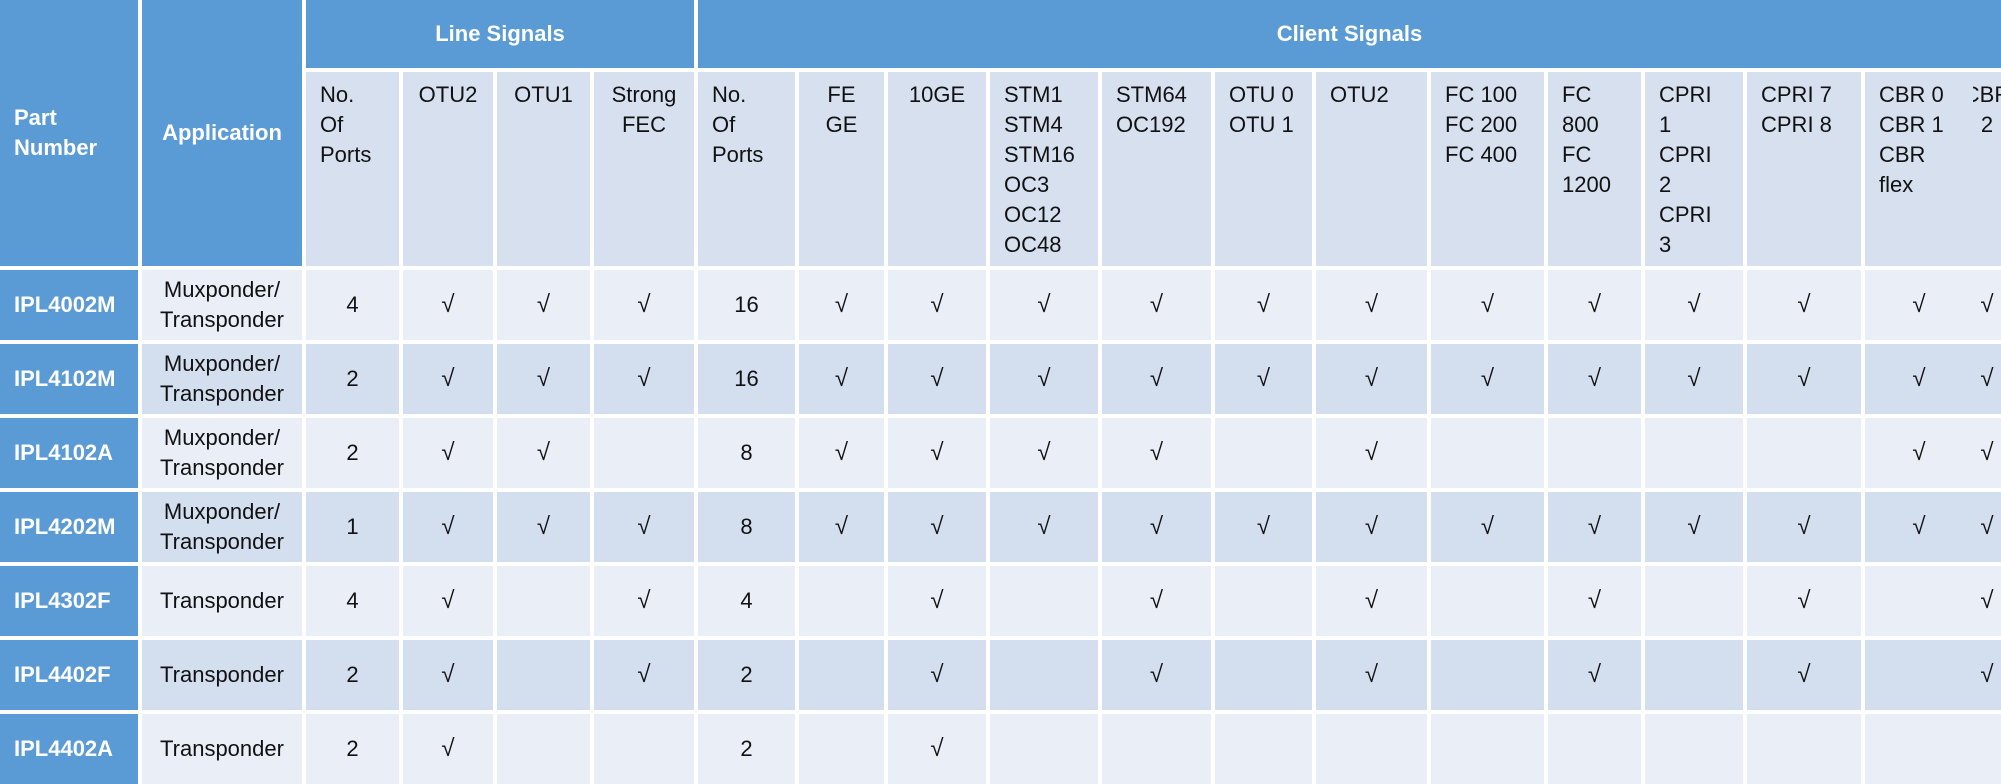 The width and height of the screenshot is (2001, 784). Describe the element at coordinates (1349, 34) in the screenshot. I see `header-client-signals: Client Signals` at that location.